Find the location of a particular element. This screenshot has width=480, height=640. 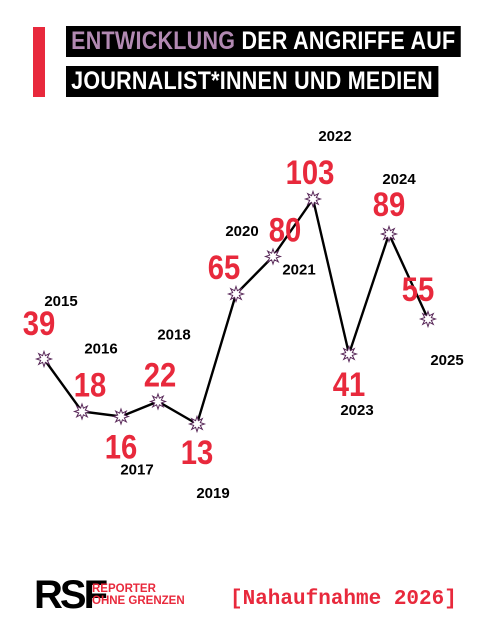

data-point-2023 is located at coordinates (349, 354).